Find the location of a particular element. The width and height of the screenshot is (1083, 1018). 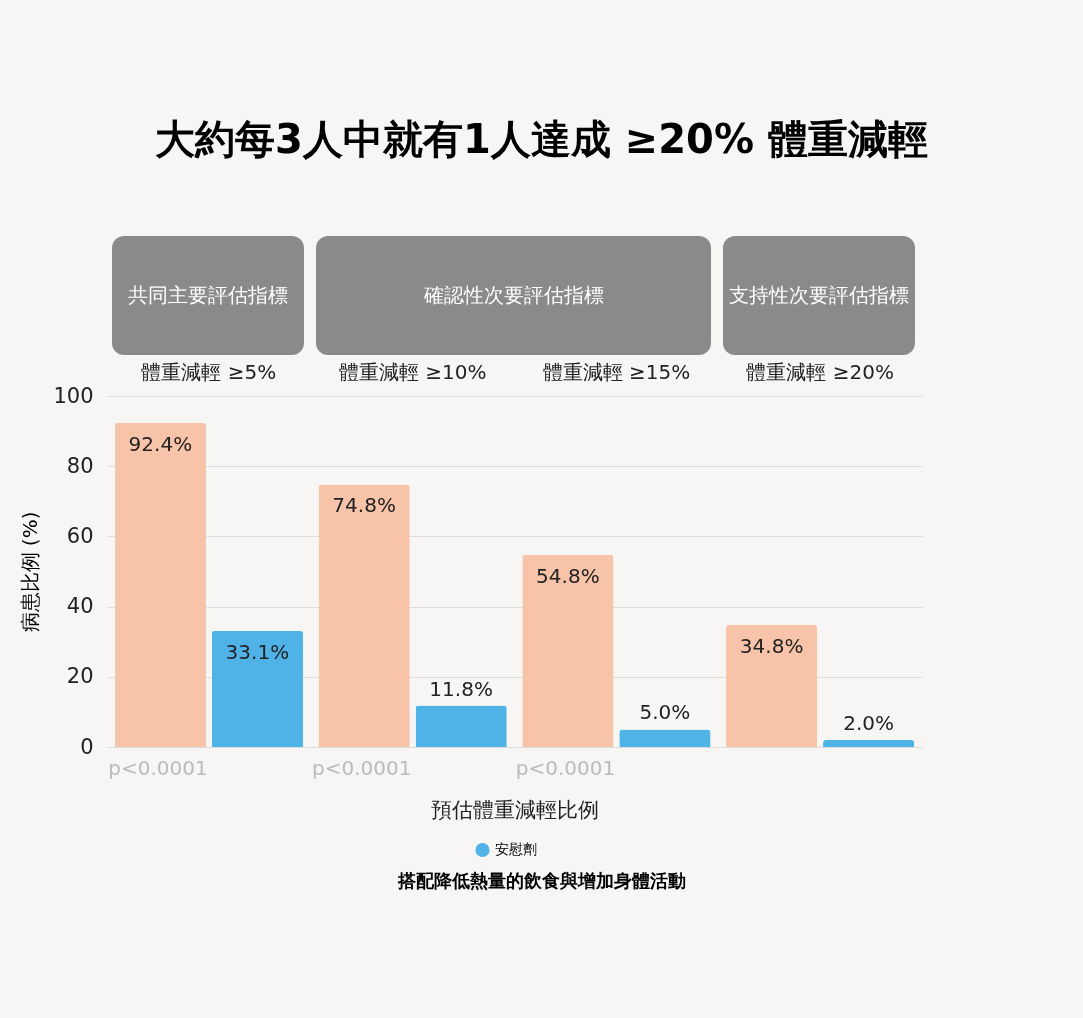

data-label: 54.8% is located at coordinates (568, 575).